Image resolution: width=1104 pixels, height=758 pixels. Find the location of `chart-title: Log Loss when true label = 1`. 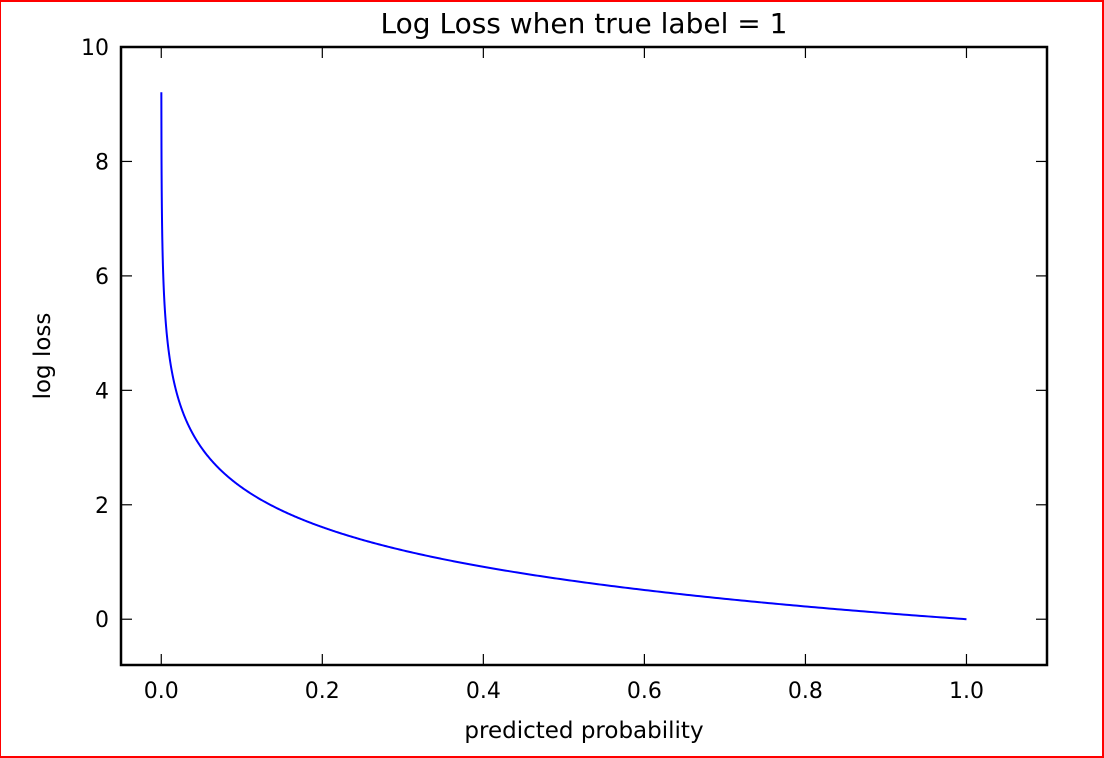

chart-title: Log Loss when true label = 1 is located at coordinates (584, 23).